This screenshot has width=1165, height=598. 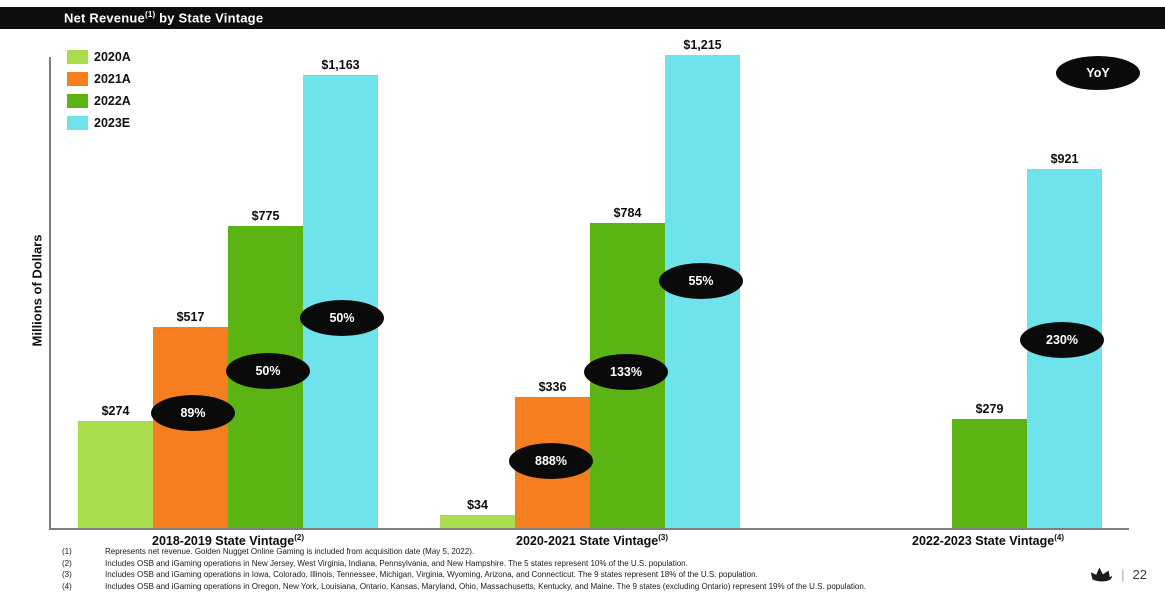 I want to click on page-title: Net Revenue(1) by State Vintage, so click(x=131, y=17).